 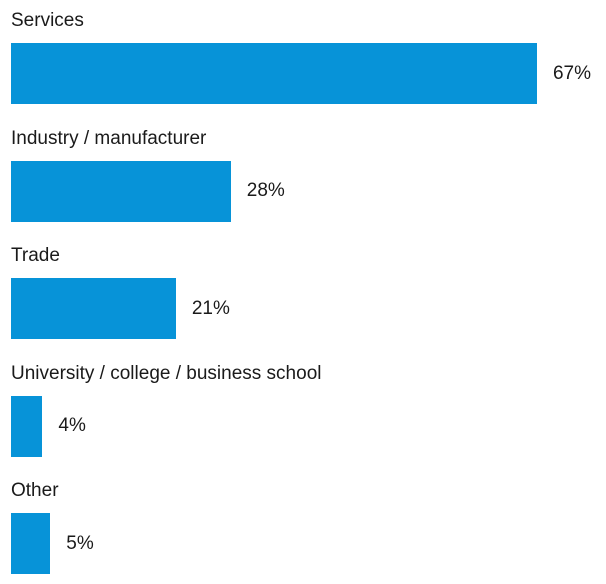 I want to click on category-label: Other, so click(x=35, y=490).